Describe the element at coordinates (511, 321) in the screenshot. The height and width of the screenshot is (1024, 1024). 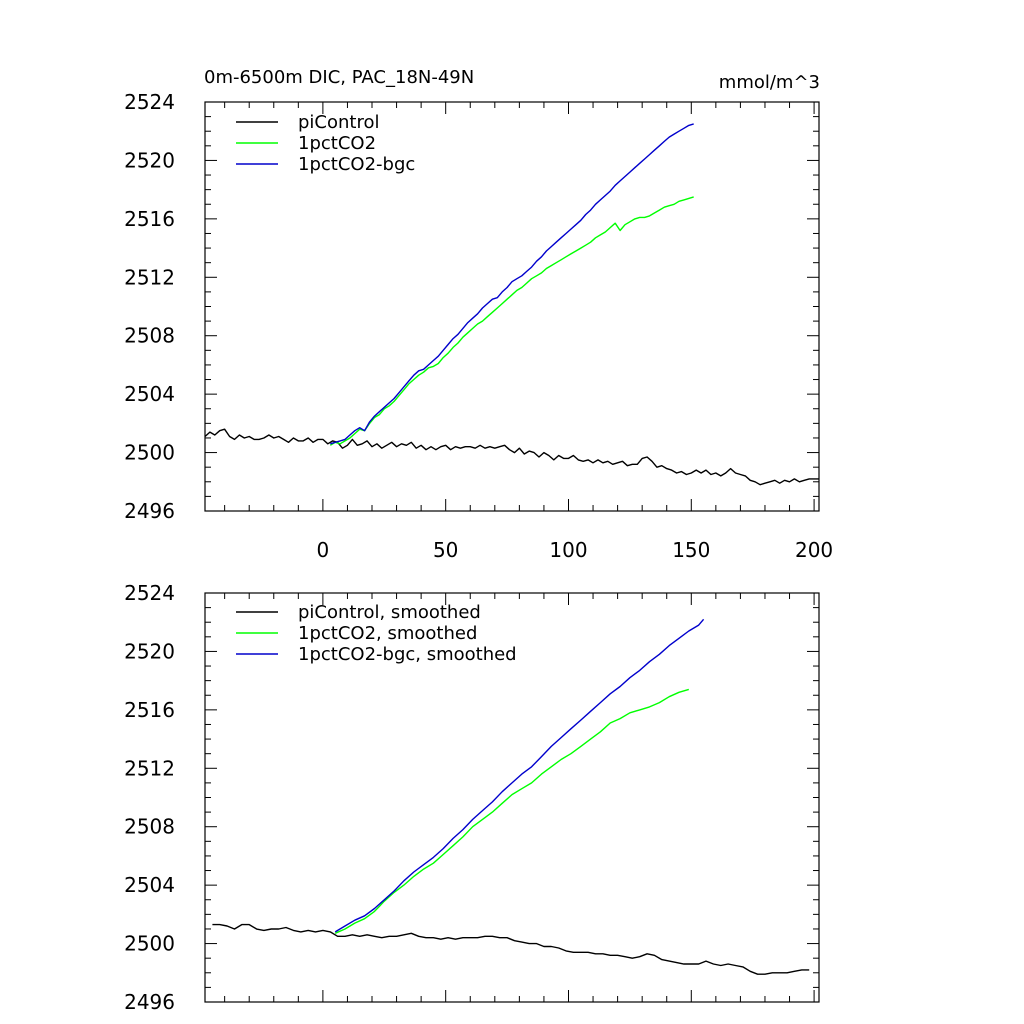
I see `series-line-1pctco2` at that location.